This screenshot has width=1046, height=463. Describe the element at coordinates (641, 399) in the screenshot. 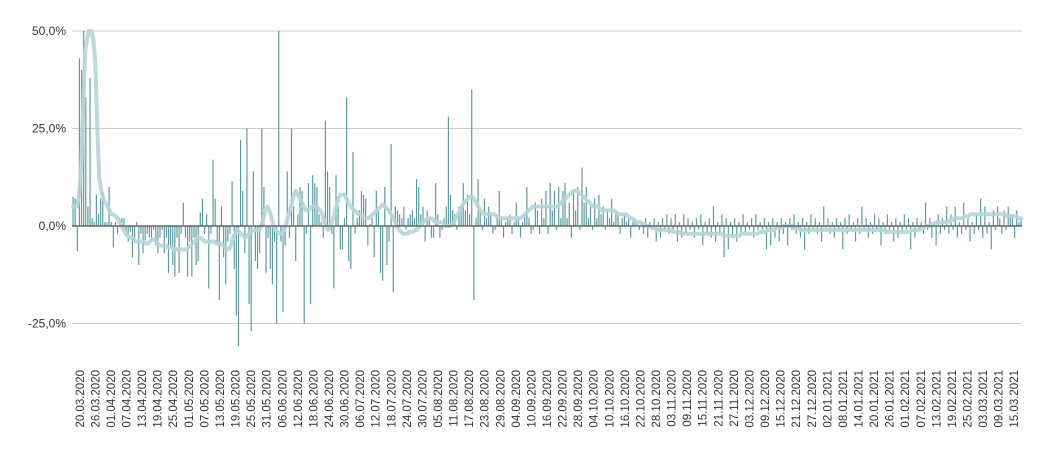

I see `x-tick-label: 22.10.2020` at that location.